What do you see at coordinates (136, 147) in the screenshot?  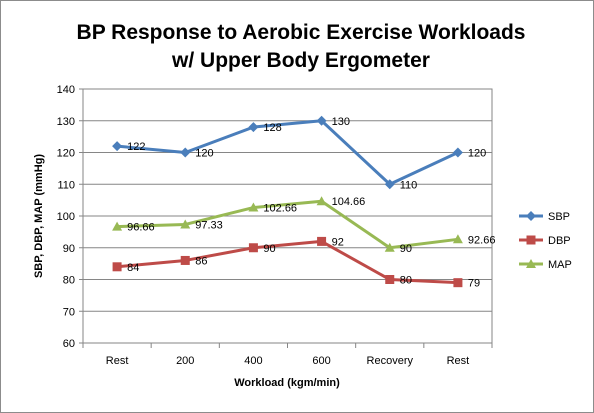 I see `sbp-data-label-0: 122` at bounding box center [136, 147].